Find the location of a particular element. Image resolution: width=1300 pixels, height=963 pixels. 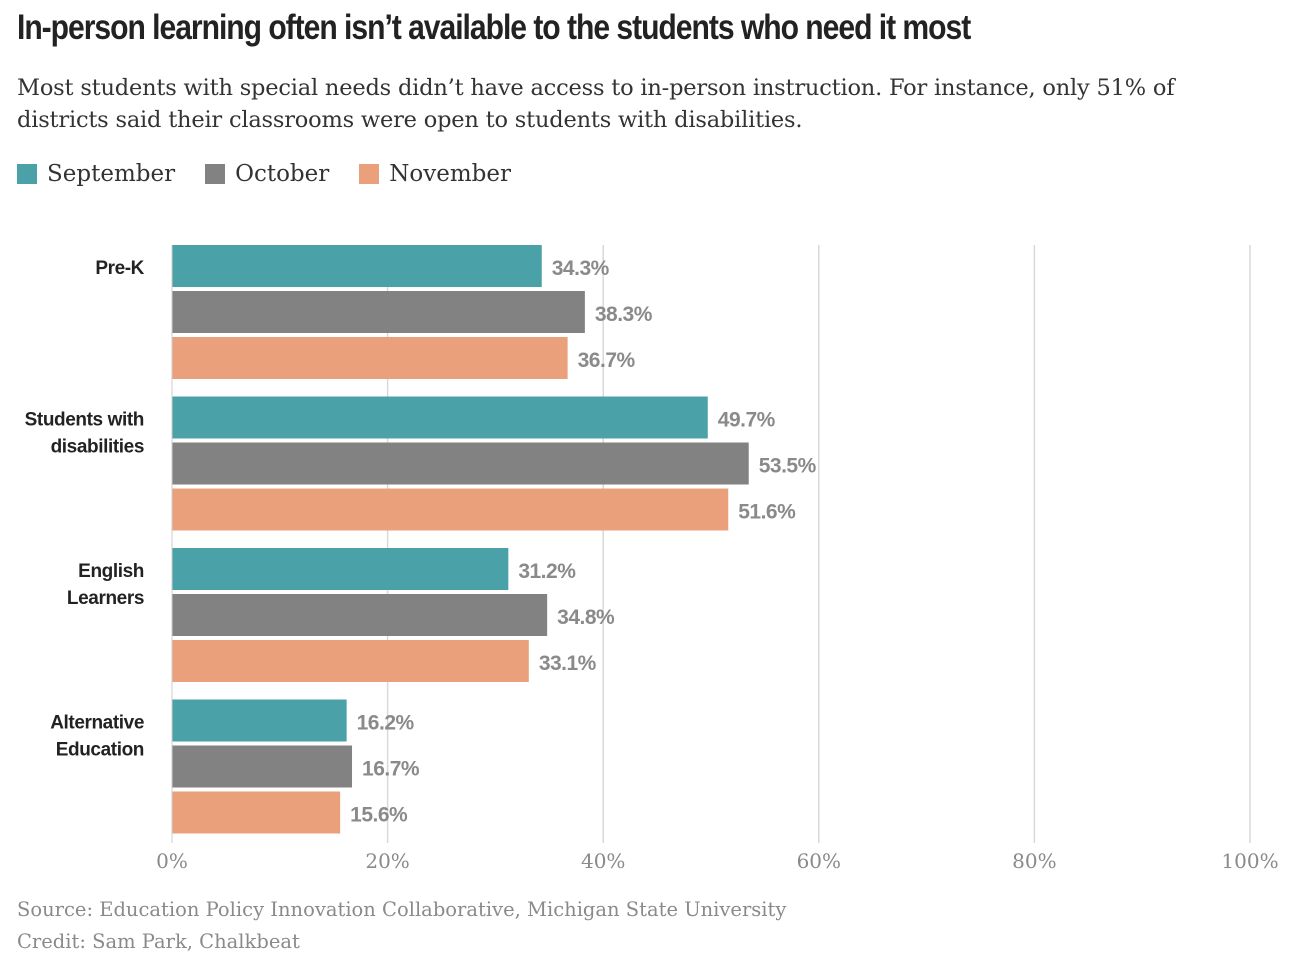

bar-value-label: 34.3% is located at coordinates (581, 268).